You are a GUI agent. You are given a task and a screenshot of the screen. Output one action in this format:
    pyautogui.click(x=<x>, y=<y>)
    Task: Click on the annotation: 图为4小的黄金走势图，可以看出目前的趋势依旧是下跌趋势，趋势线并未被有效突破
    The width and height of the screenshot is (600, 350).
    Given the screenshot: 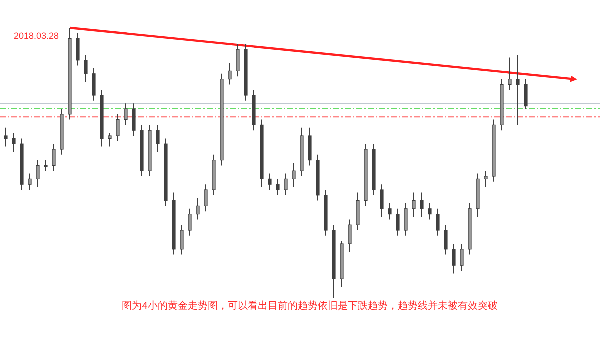 What is the action you would take?
    pyautogui.click(x=310, y=306)
    